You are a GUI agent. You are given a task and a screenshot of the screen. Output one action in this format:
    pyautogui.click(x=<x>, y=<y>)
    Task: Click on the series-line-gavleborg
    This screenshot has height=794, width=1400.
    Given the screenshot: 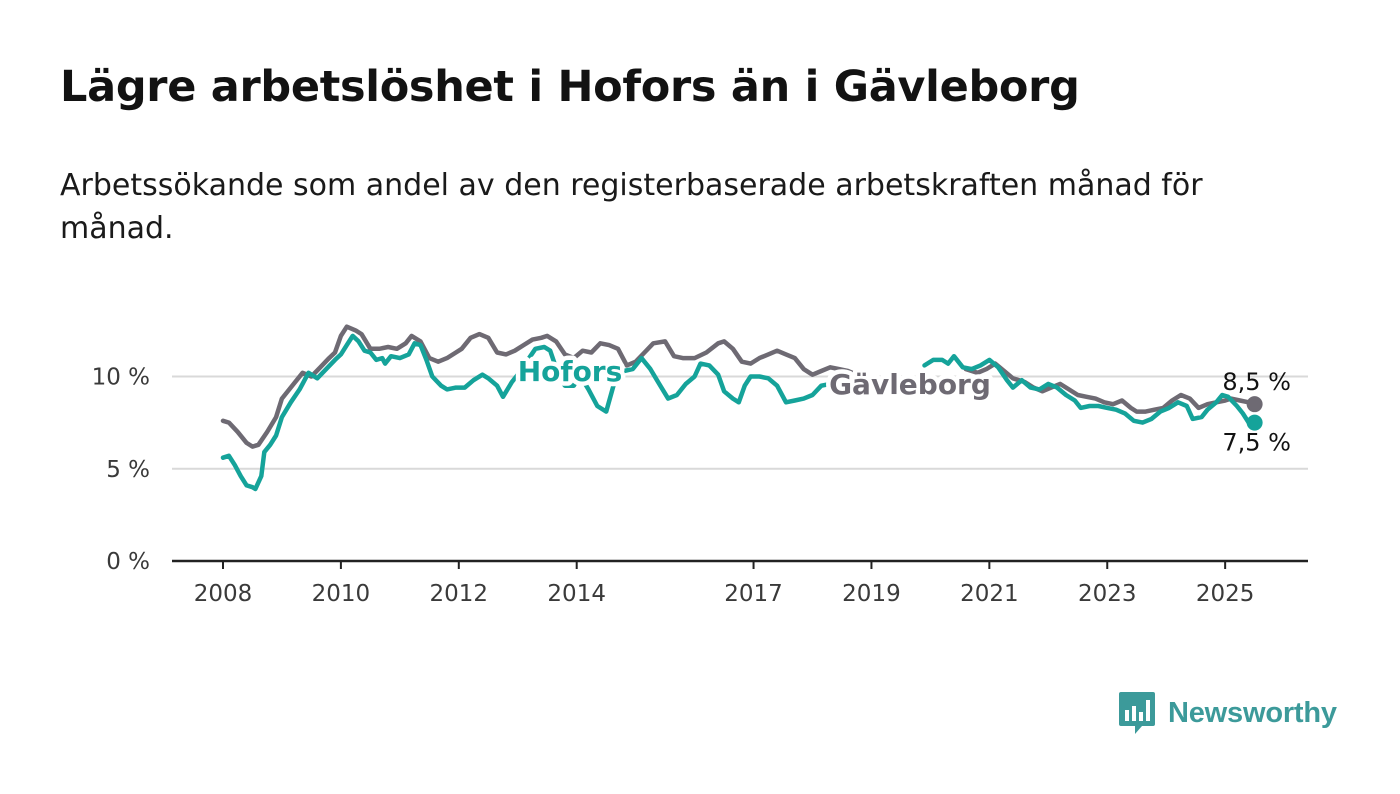 What is the action you would take?
    pyautogui.click(x=542, y=386)
    